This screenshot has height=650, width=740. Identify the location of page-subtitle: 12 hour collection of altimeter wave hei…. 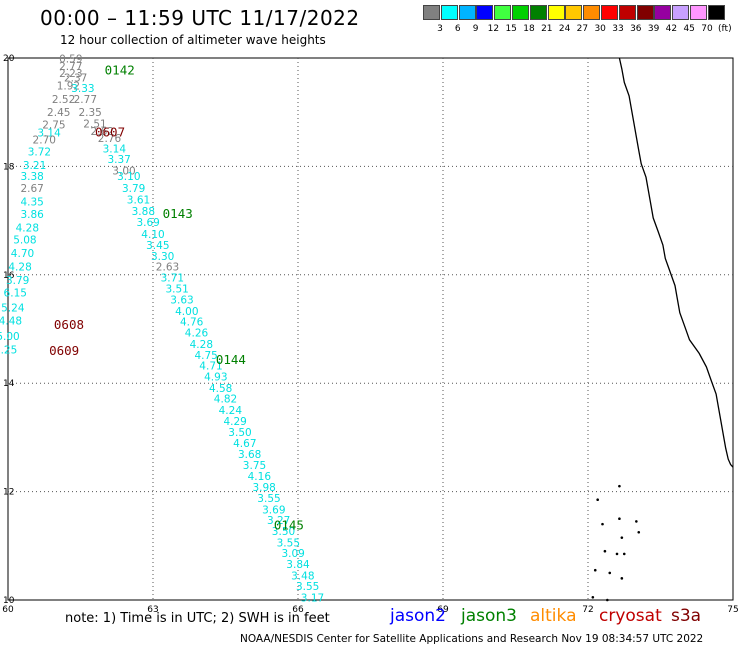
(193, 40).